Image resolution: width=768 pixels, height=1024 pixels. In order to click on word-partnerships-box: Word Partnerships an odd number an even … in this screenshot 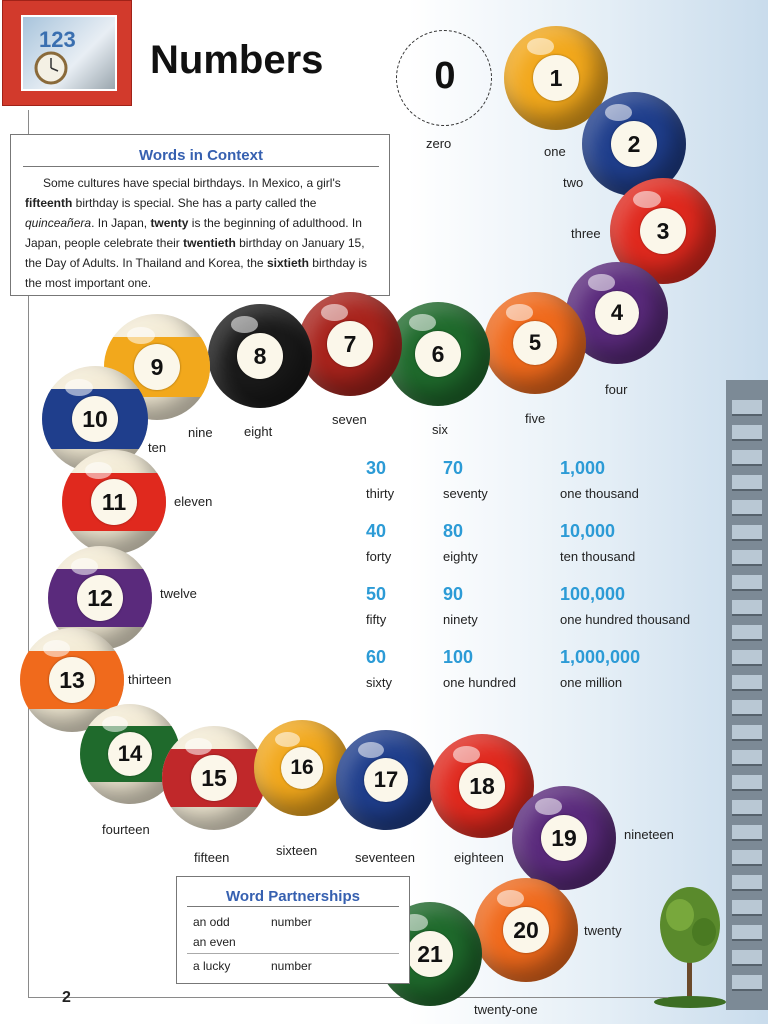, I will do `click(293, 930)`.